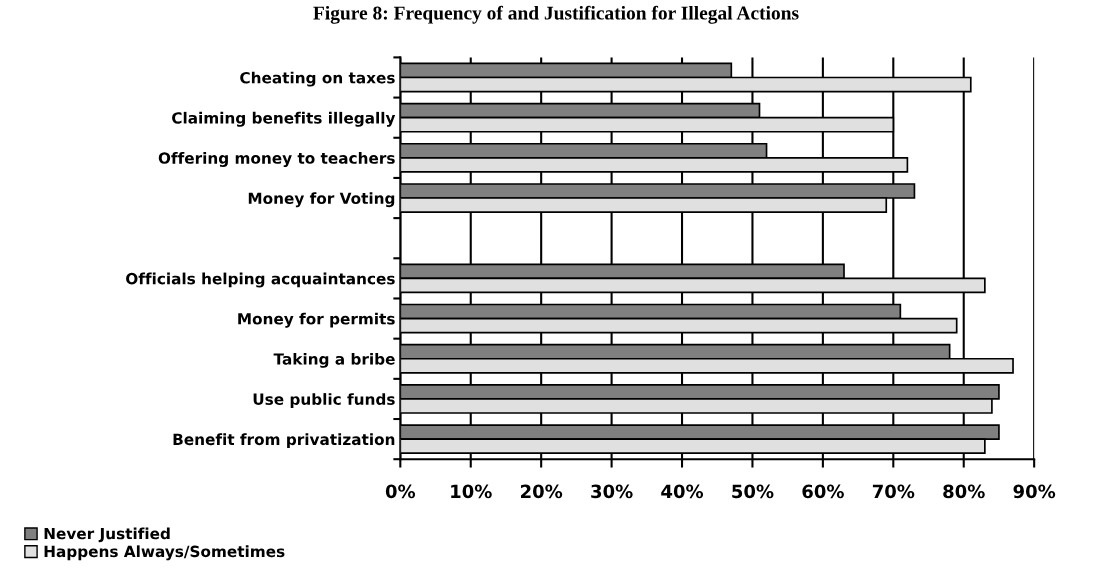  Describe the element at coordinates (823, 491) in the screenshot. I see `x-tick-label: 60%` at that location.